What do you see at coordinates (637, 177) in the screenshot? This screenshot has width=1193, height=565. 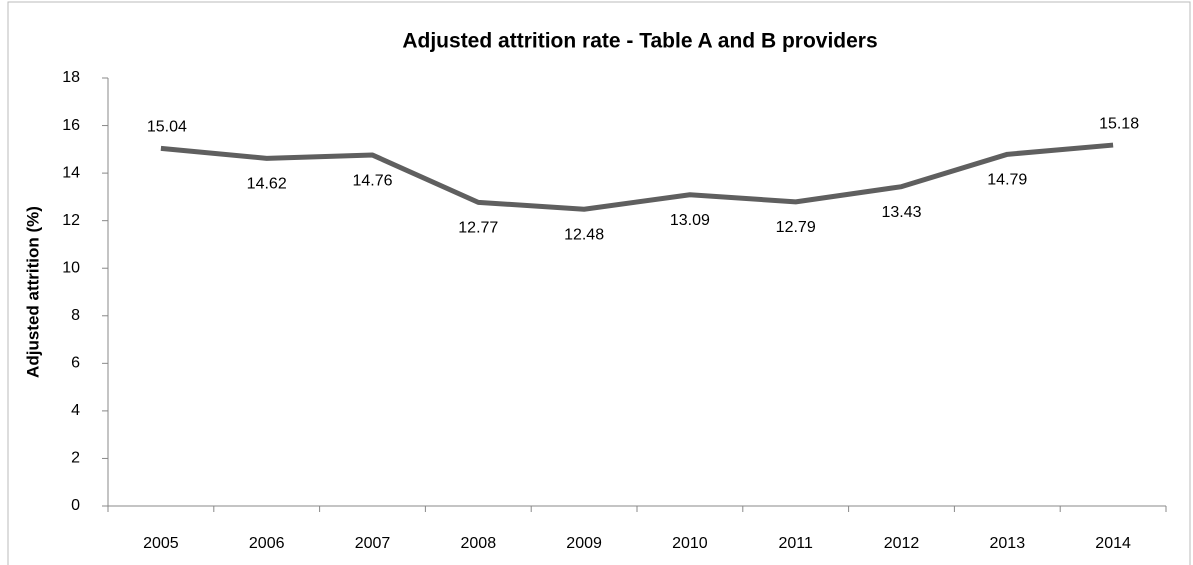 I see `line` at bounding box center [637, 177].